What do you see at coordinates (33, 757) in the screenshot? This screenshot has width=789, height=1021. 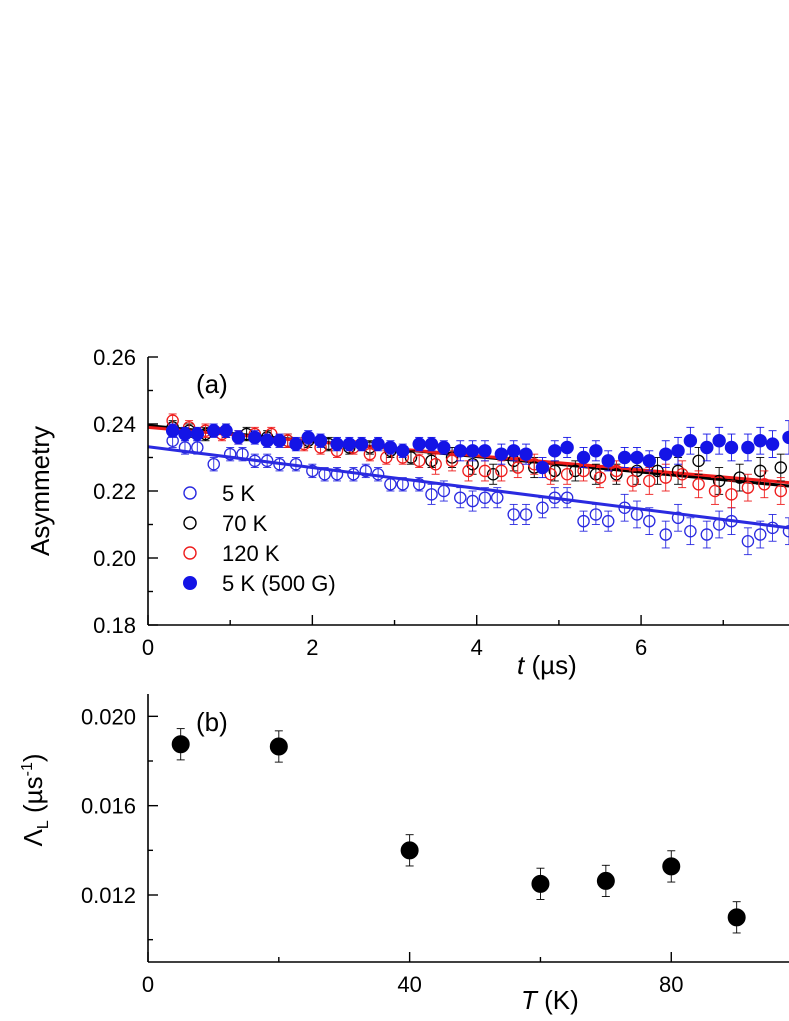 I see `panel-b-y-axis-close: )` at bounding box center [33, 757].